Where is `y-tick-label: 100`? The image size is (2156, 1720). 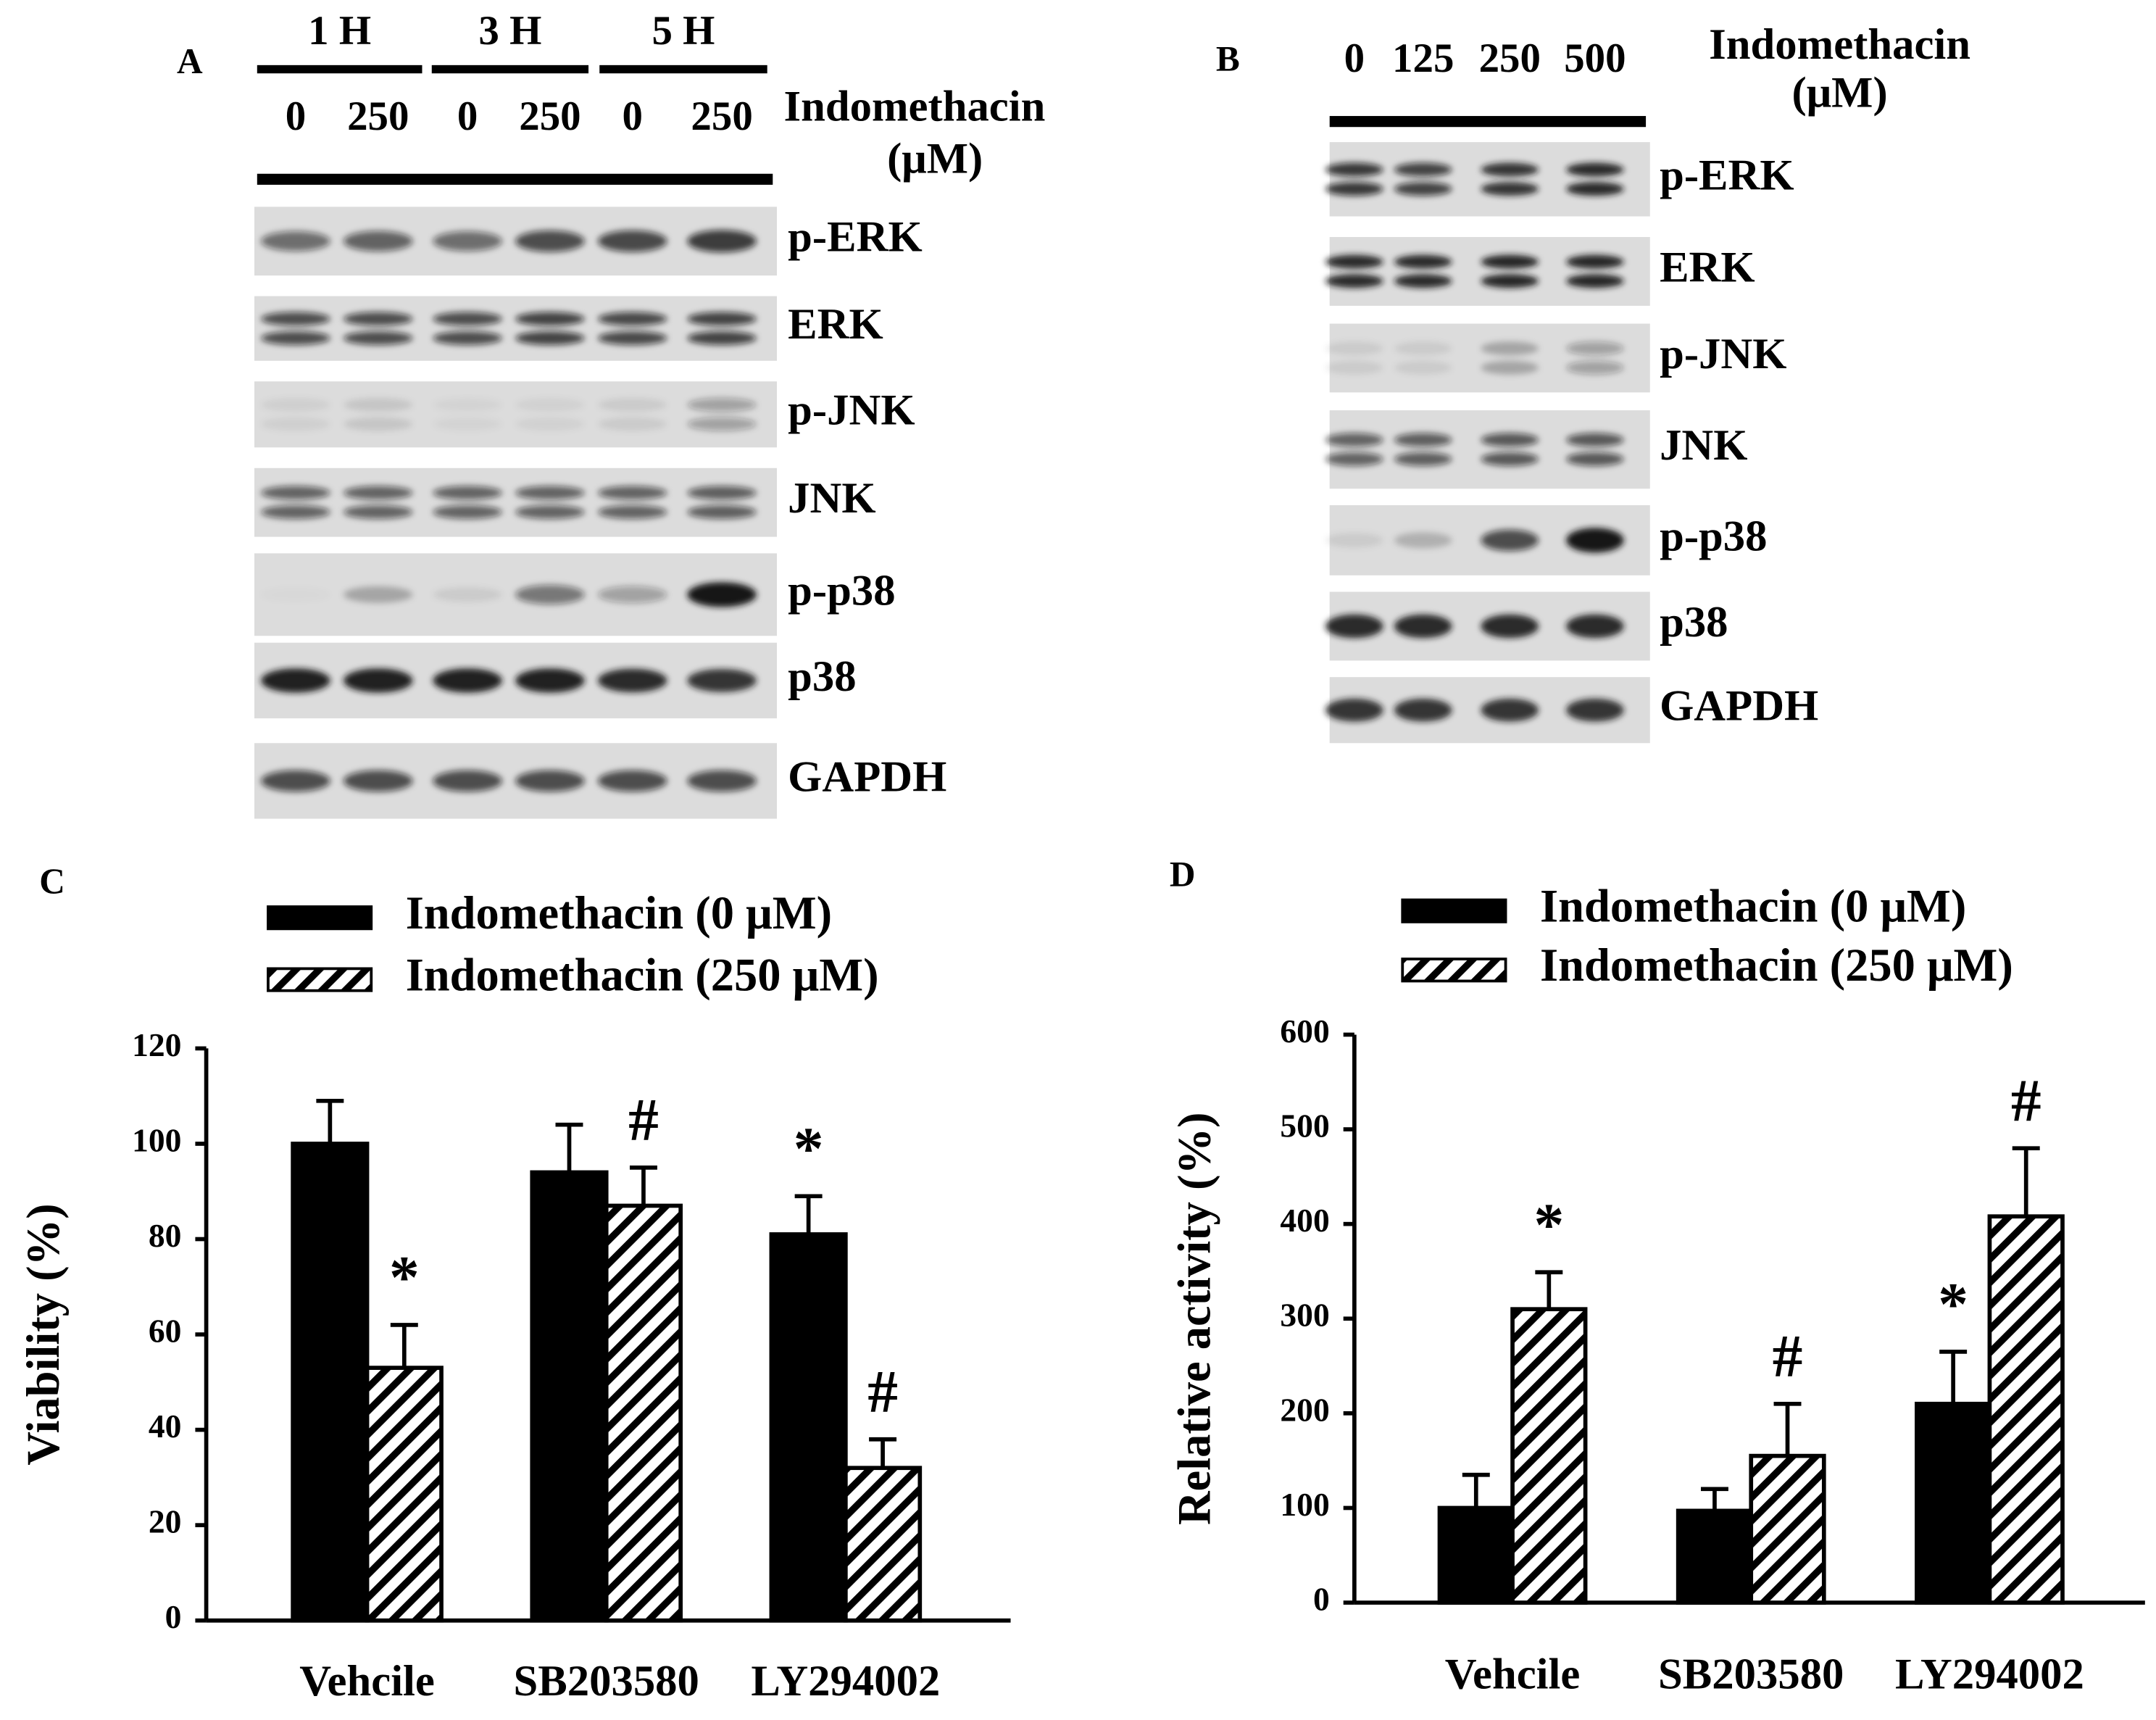
y-tick-label: 100 is located at coordinates (1304, 1504).